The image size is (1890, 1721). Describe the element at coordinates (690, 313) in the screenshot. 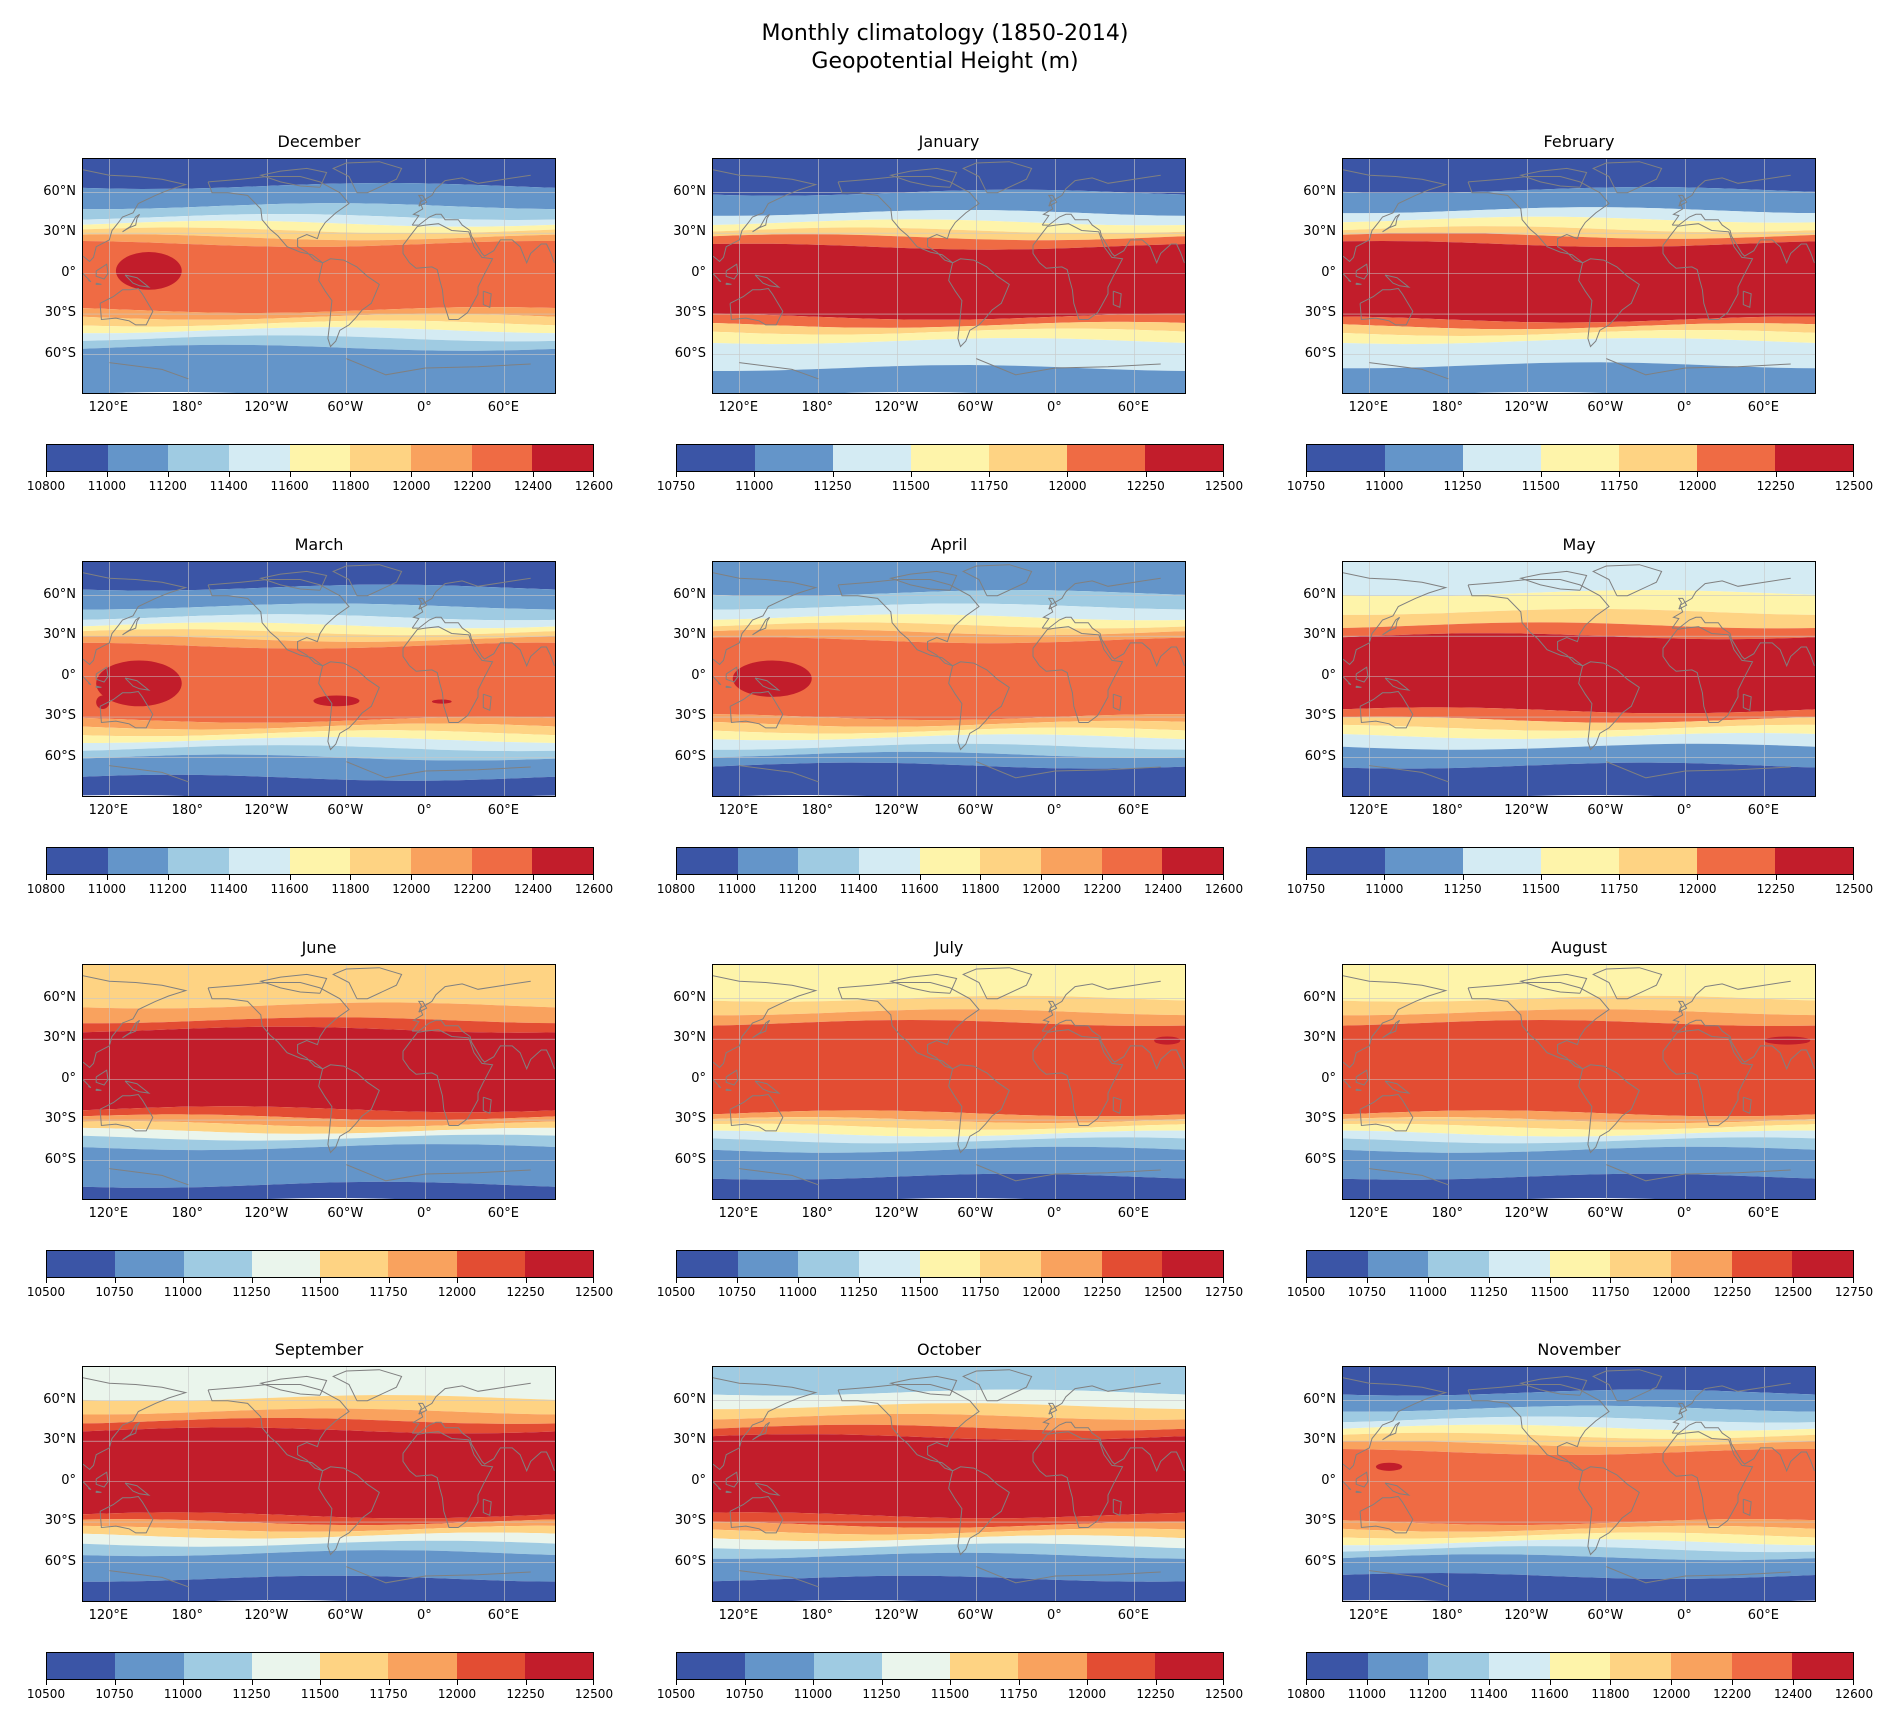

I see `lat-tick-label: 30°S` at that location.